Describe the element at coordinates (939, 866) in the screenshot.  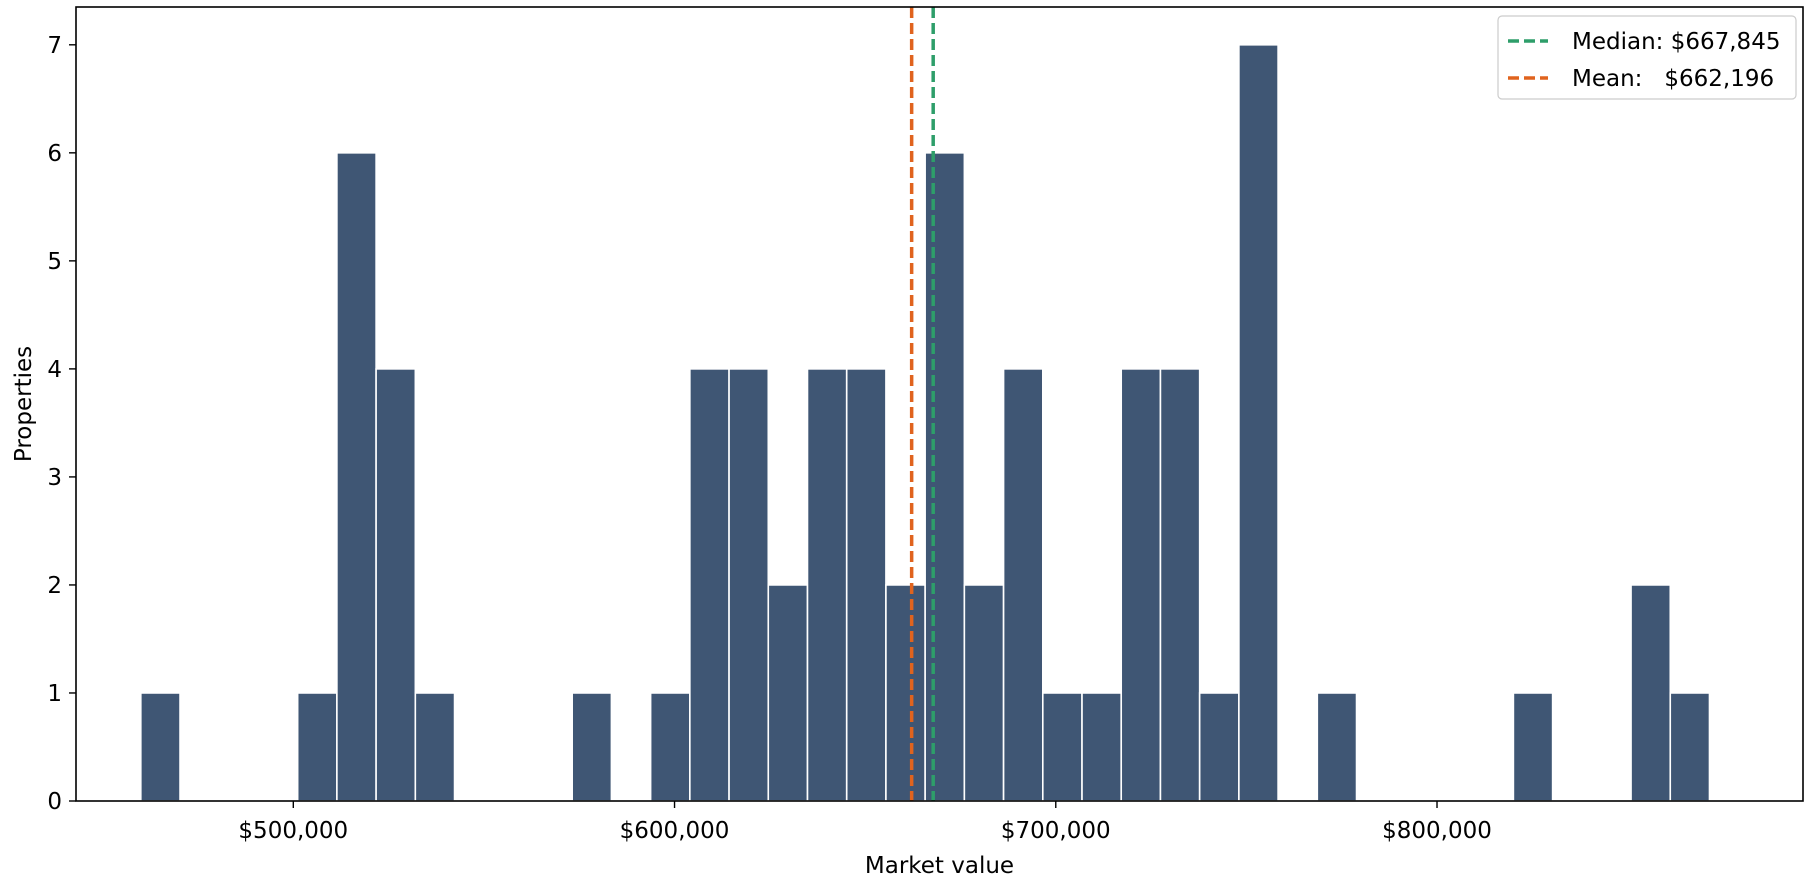
I see `x-axis-title: Market value` at that location.